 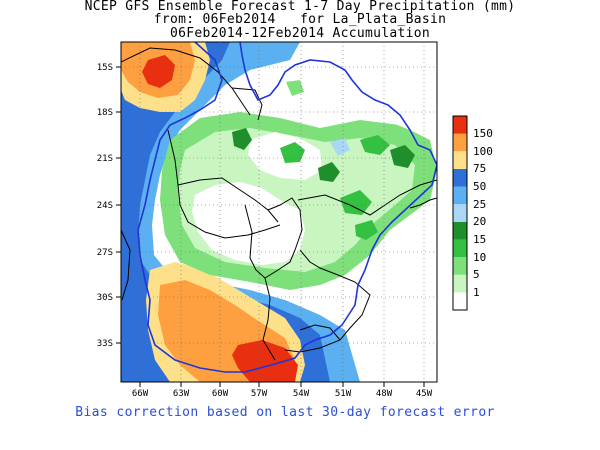 What do you see at coordinates (300, 19) in the screenshot?
I see `map-title-line-2: from: 06Feb2014 for La_Plata_Basin` at bounding box center [300, 19].